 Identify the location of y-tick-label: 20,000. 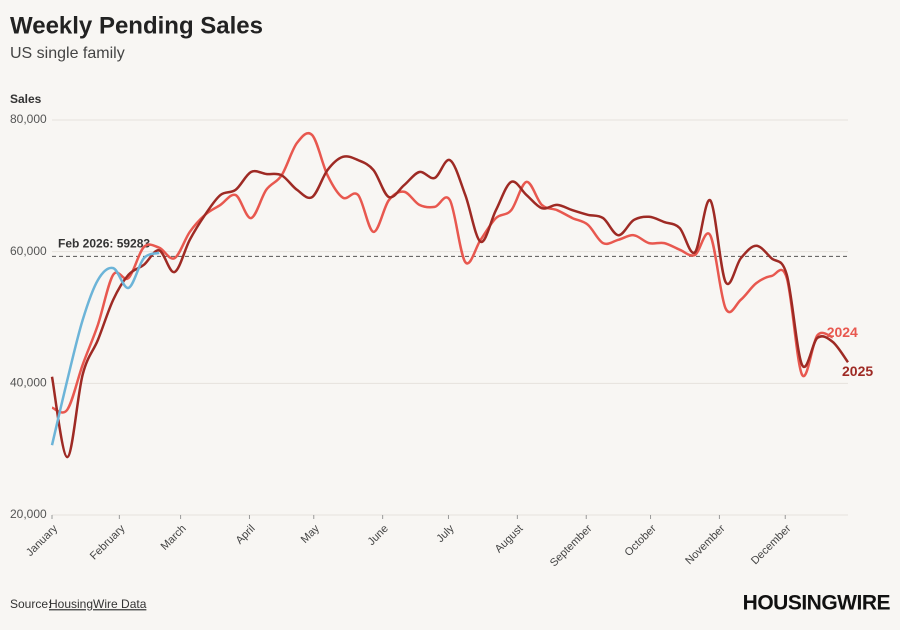
(28, 514).